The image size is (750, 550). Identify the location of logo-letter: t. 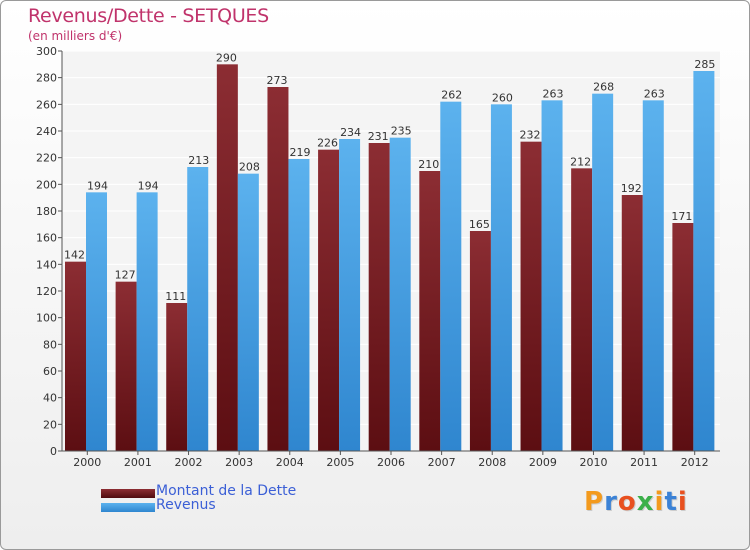
(671, 502).